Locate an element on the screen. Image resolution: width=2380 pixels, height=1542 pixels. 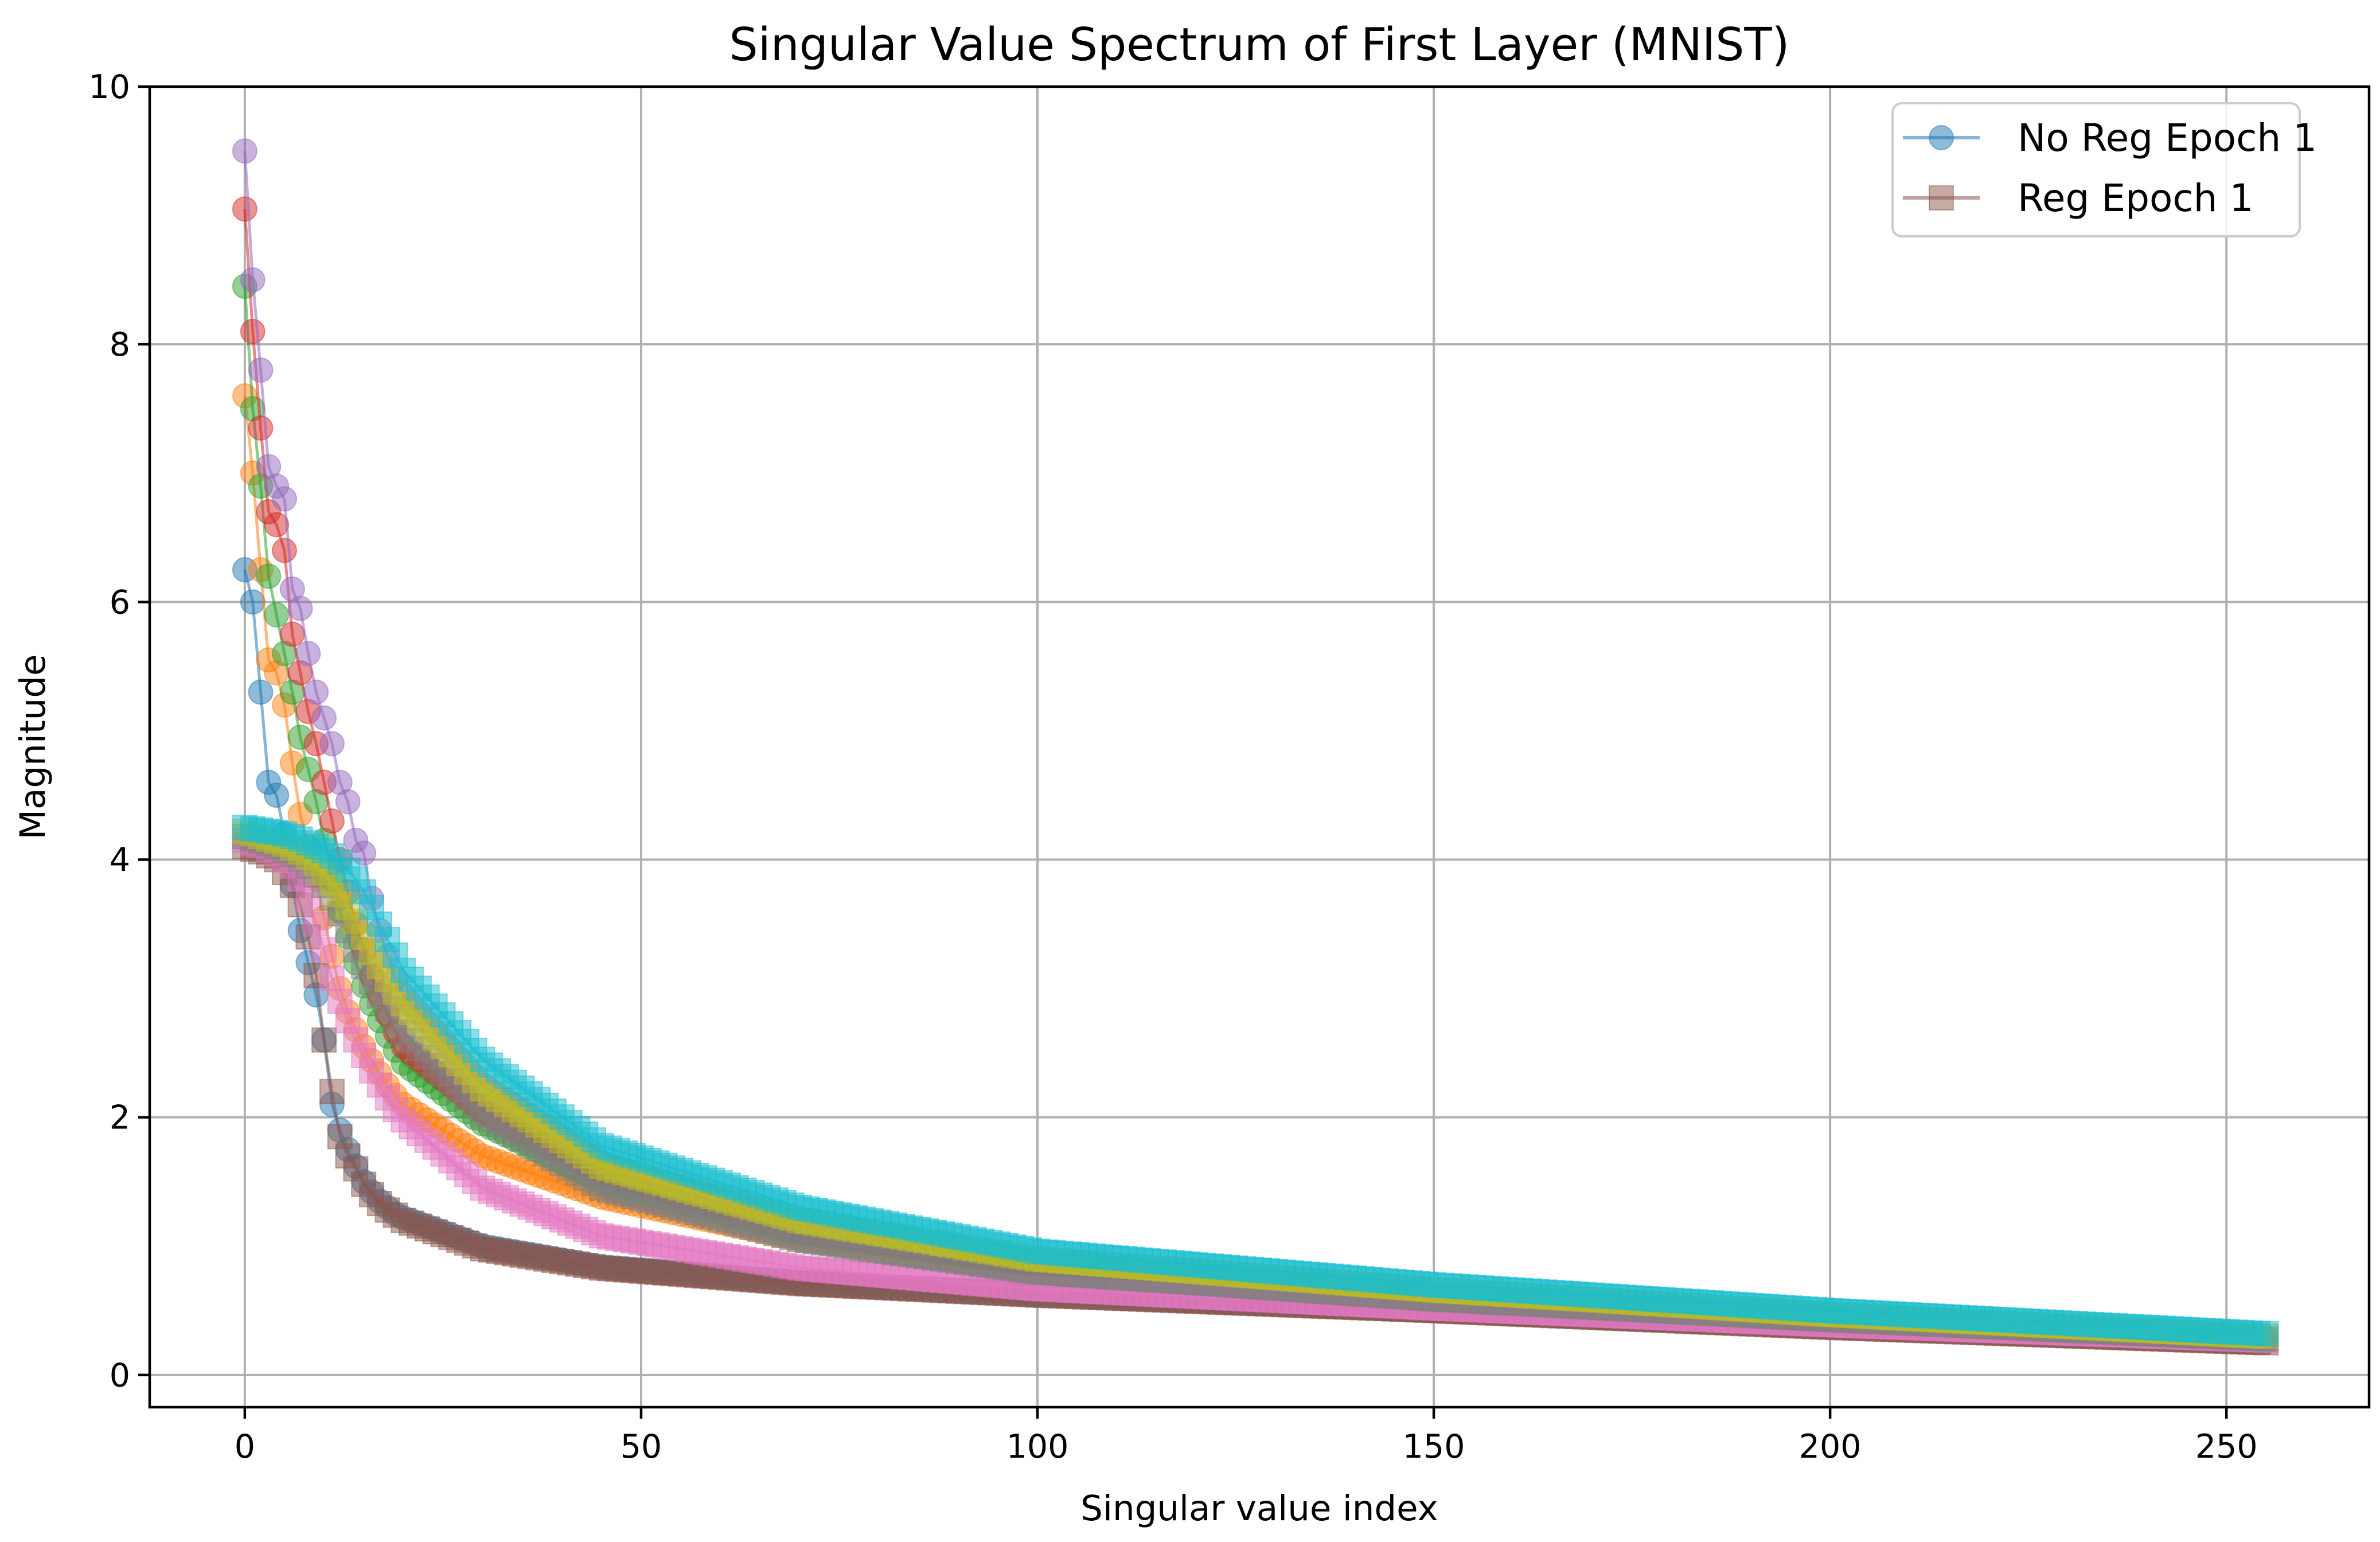
y-tick-label: 2 is located at coordinates (120, 1118).